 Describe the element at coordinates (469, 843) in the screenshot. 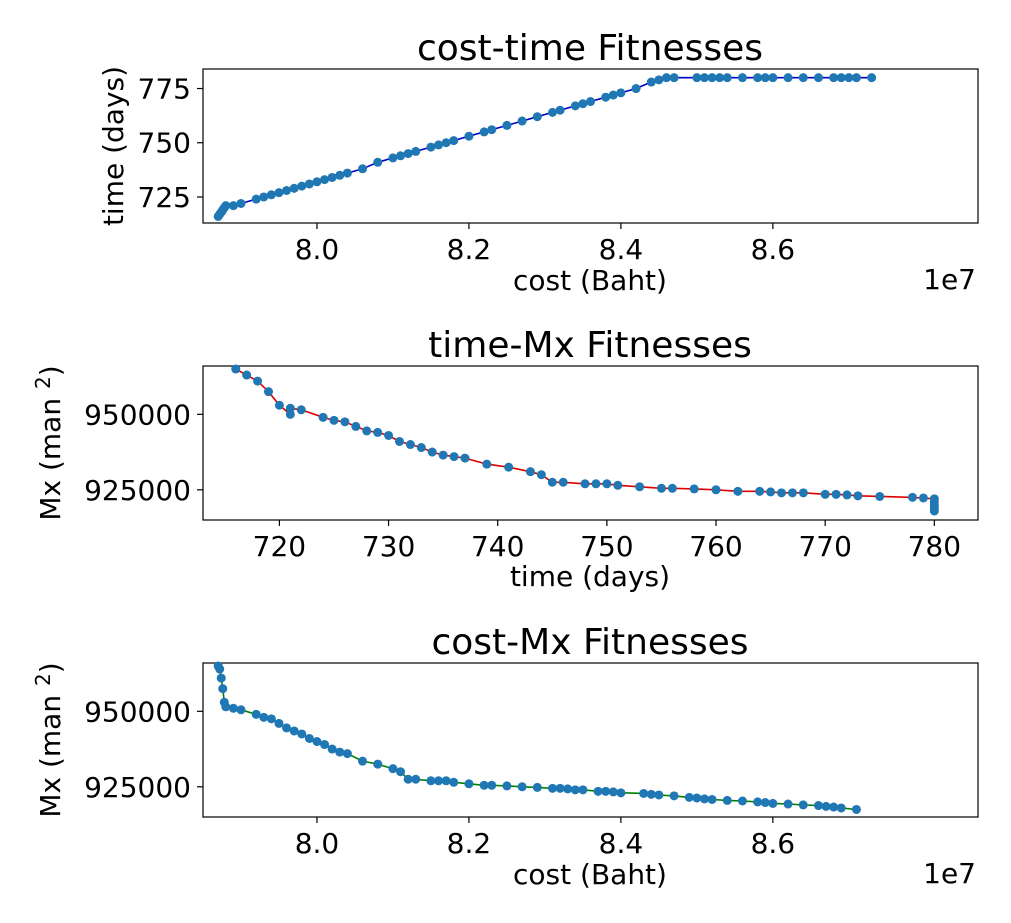

I see `x-tick-label: 8.2` at that location.